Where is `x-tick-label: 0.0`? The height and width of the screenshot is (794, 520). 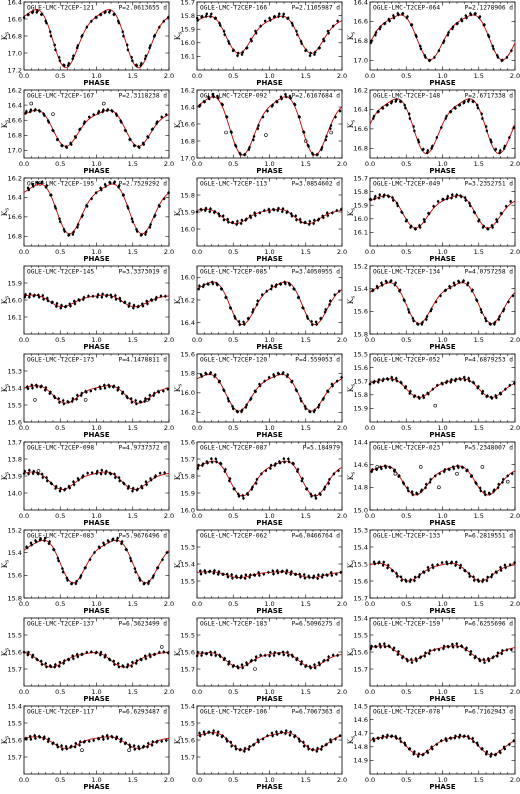 x-tick-label: 0.0 is located at coordinates (24, 340).